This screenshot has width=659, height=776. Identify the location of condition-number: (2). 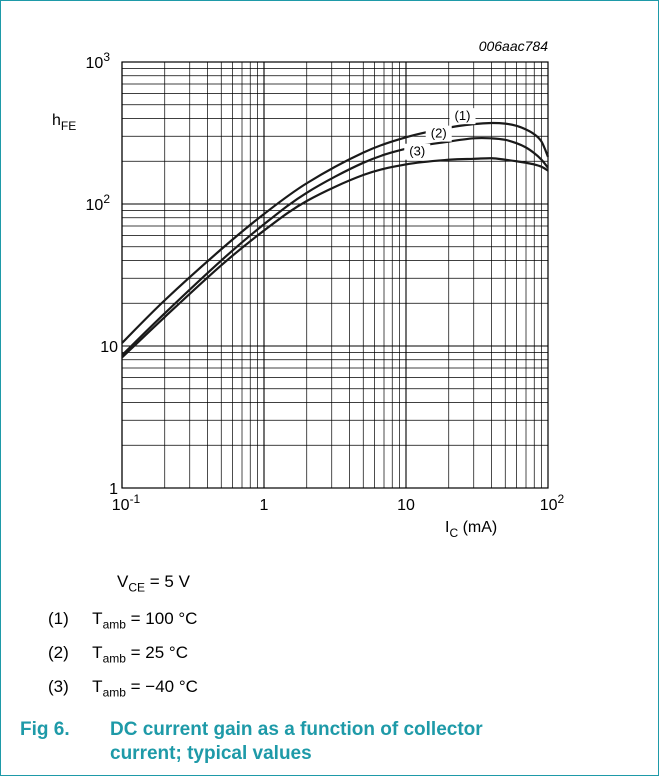
(58, 652).